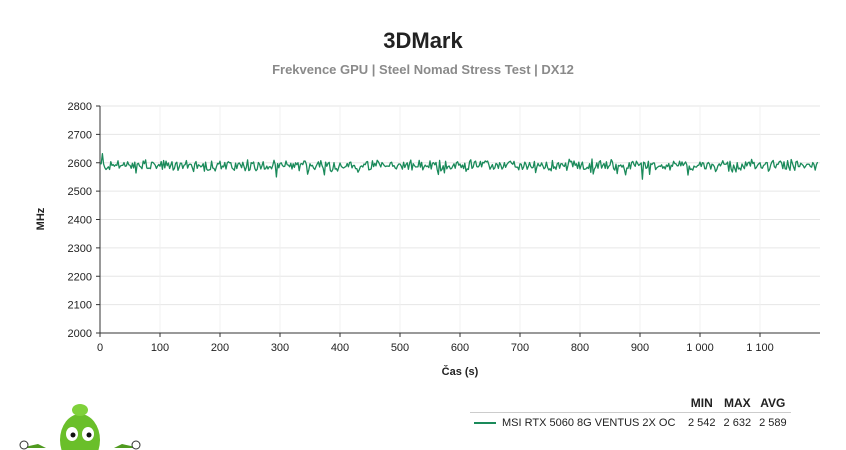 The height and width of the screenshot is (450, 846). What do you see at coordinates (640, 348) in the screenshot?
I see `x-tick-label: 900` at bounding box center [640, 348].